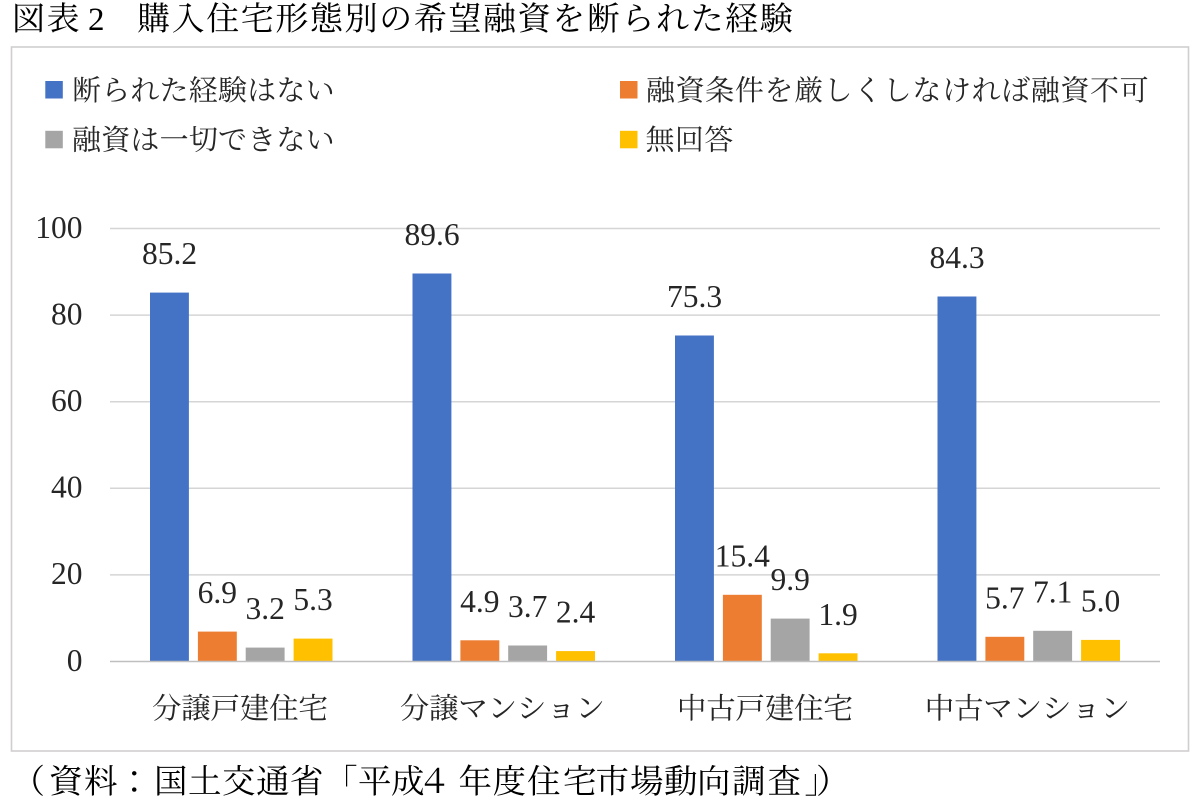 The image size is (1200, 809). What do you see at coordinates (837, 614) in the screenshot?
I see `svg-text: 1.9` at bounding box center [837, 614].